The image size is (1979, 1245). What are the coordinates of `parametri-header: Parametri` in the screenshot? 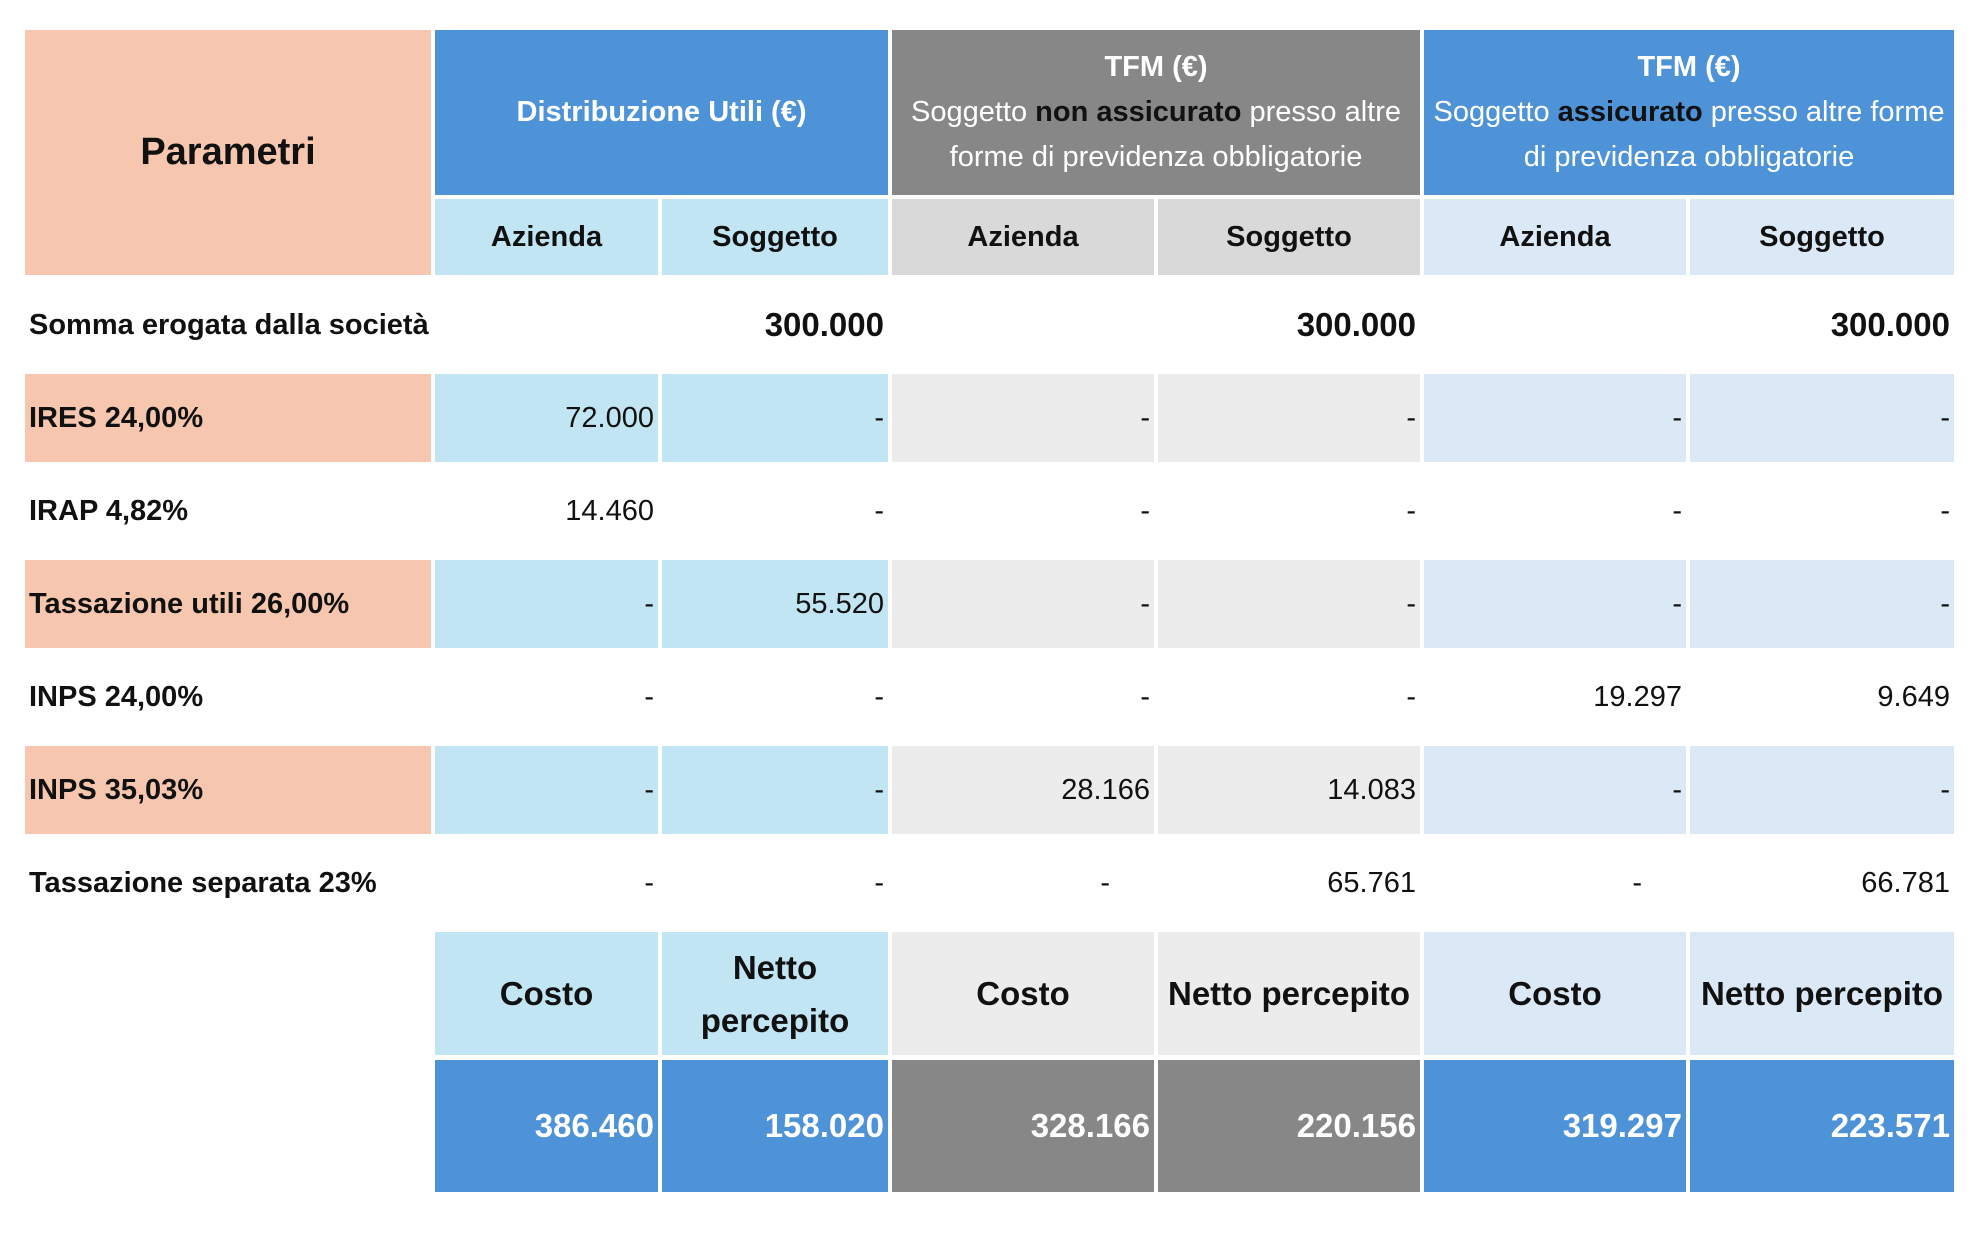 It's located at (228, 152).